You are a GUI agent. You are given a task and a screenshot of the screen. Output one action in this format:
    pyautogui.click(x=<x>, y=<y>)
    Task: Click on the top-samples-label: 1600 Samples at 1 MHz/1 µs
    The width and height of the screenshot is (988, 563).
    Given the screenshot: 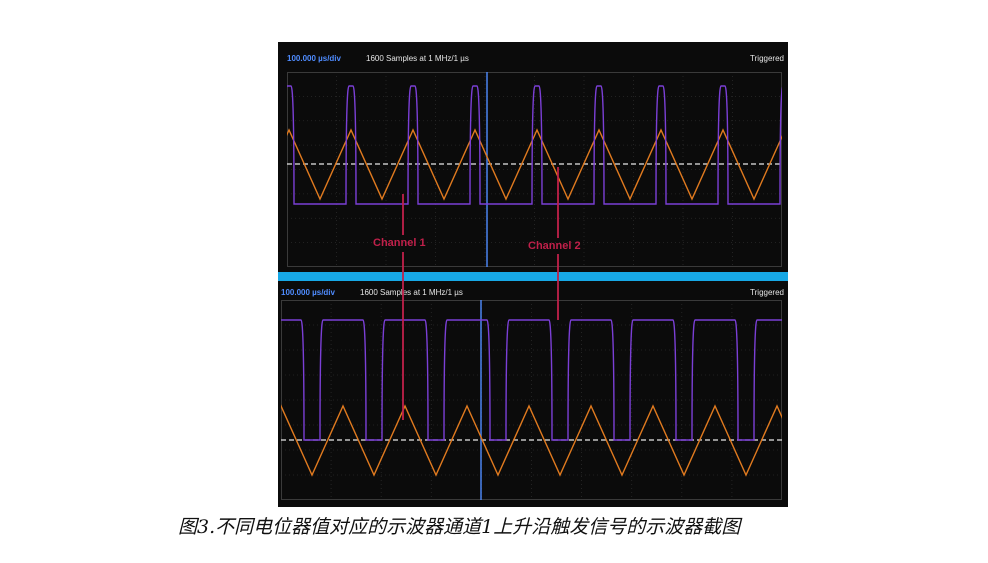 What is the action you would take?
    pyautogui.click(x=417, y=58)
    